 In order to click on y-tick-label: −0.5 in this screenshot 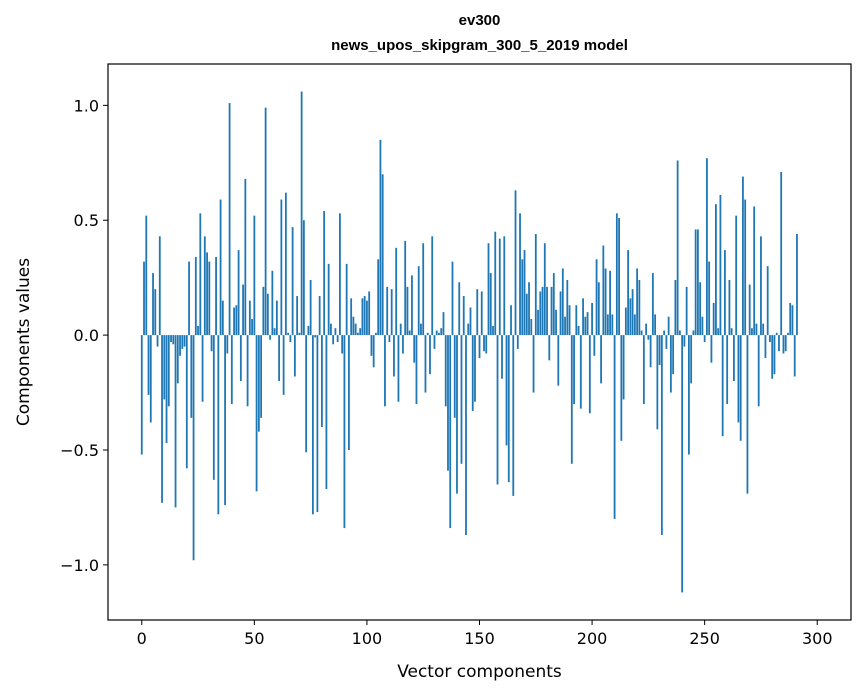, I will do `click(79, 450)`.